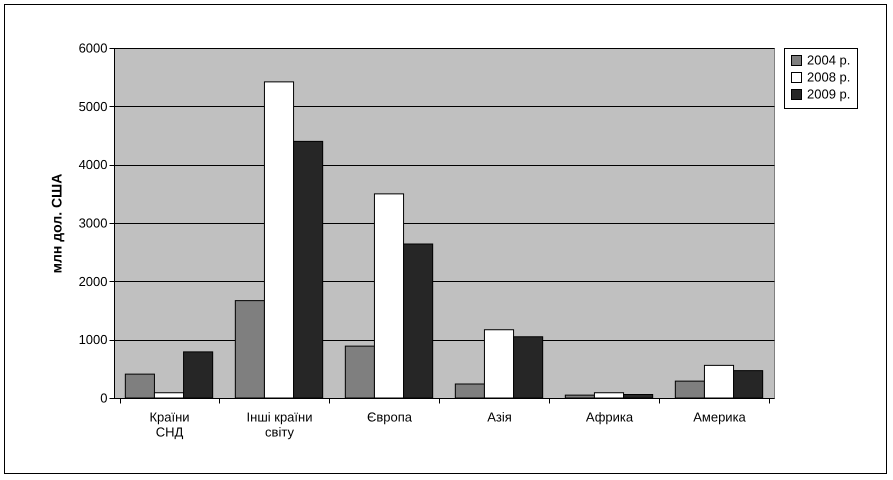 This screenshot has width=893, height=480. I want to click on y-tick-label: 0, so click(104, 398).